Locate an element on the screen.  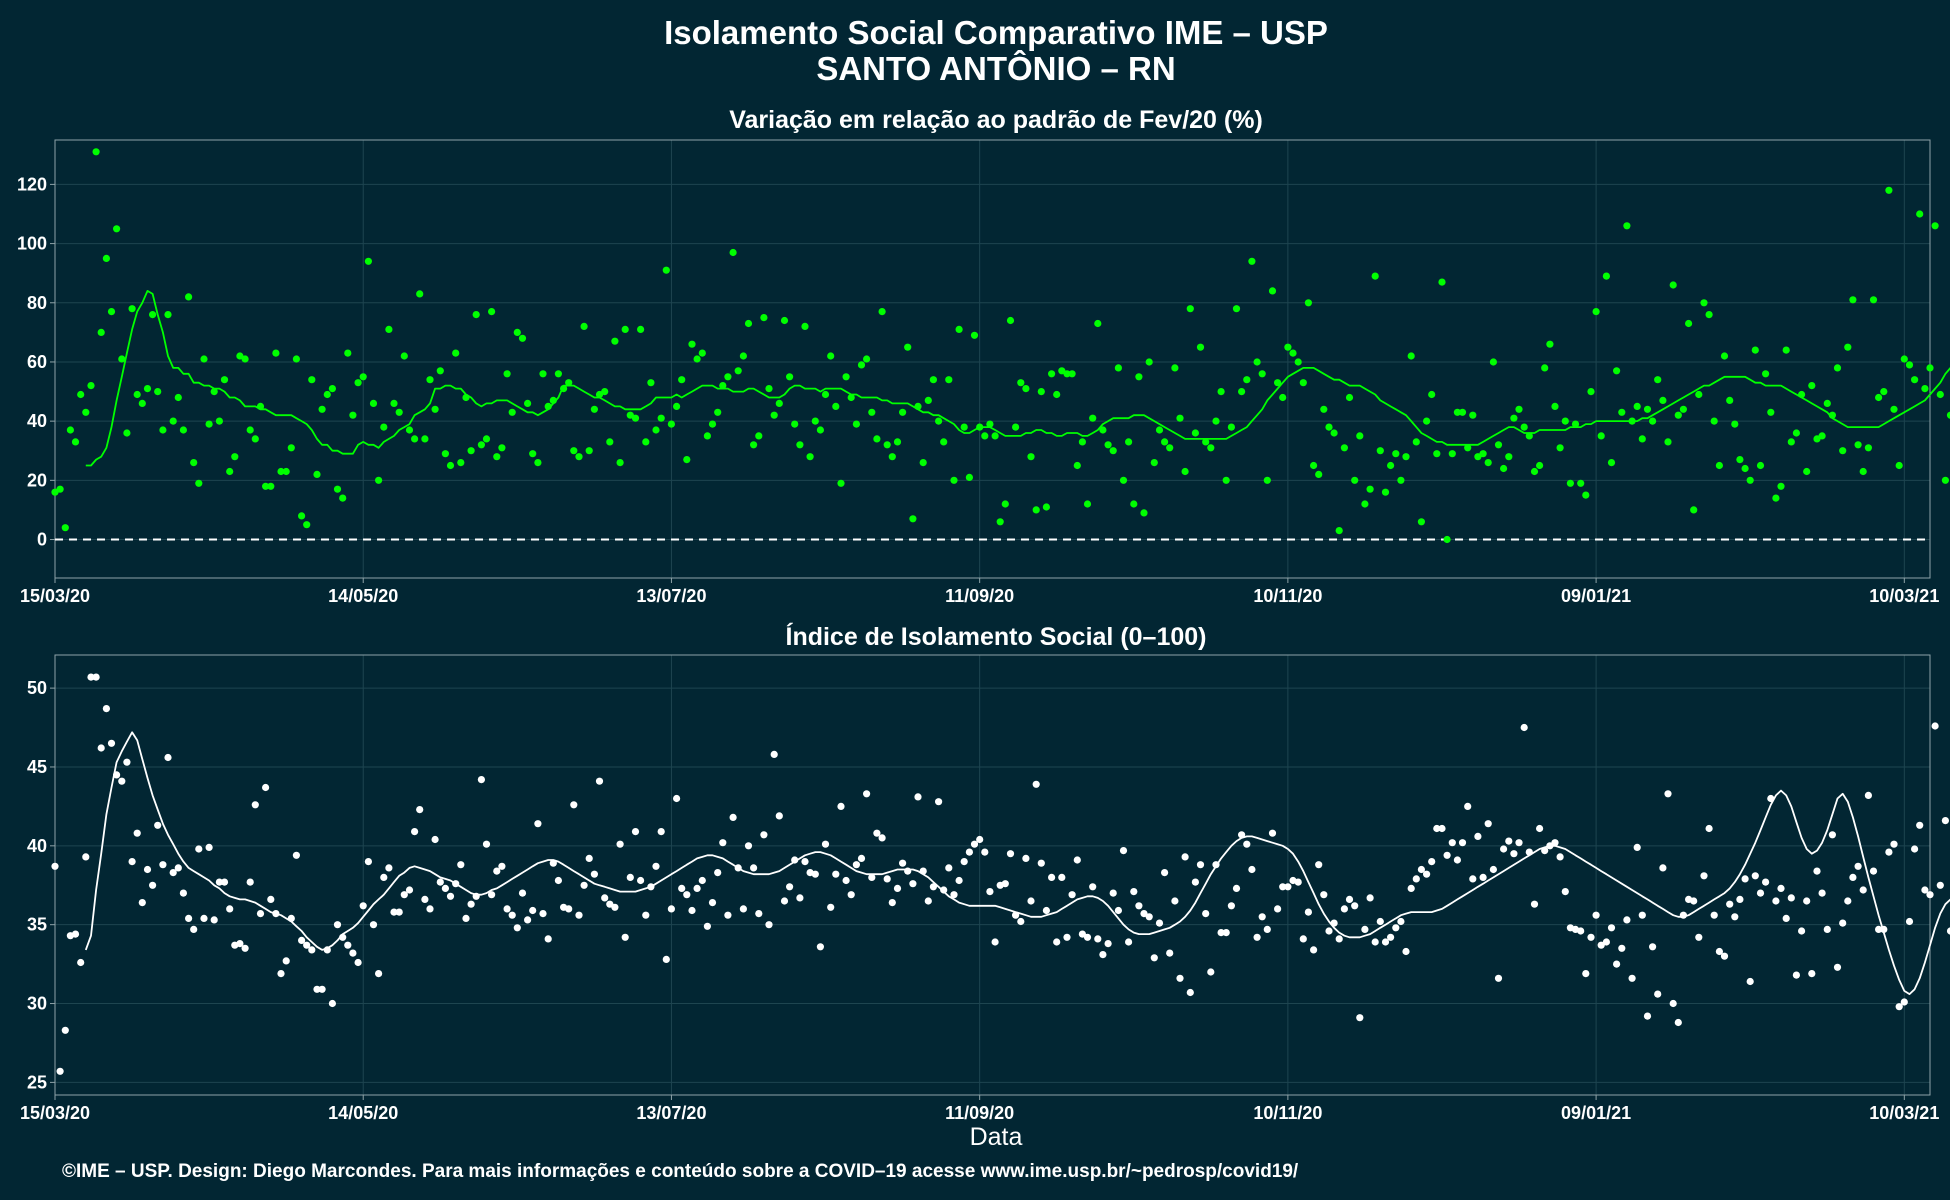
variation-y-tick-label: 120 is located at coordinates (32, 184).